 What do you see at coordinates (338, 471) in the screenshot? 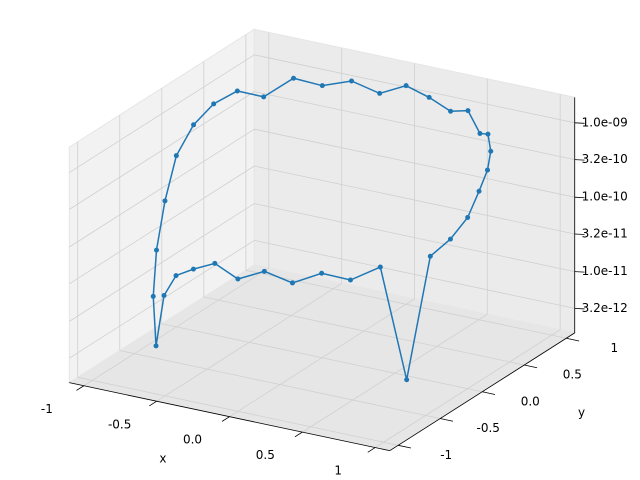
I see `x-tick-label: 1` at bounding box center [338, 471].